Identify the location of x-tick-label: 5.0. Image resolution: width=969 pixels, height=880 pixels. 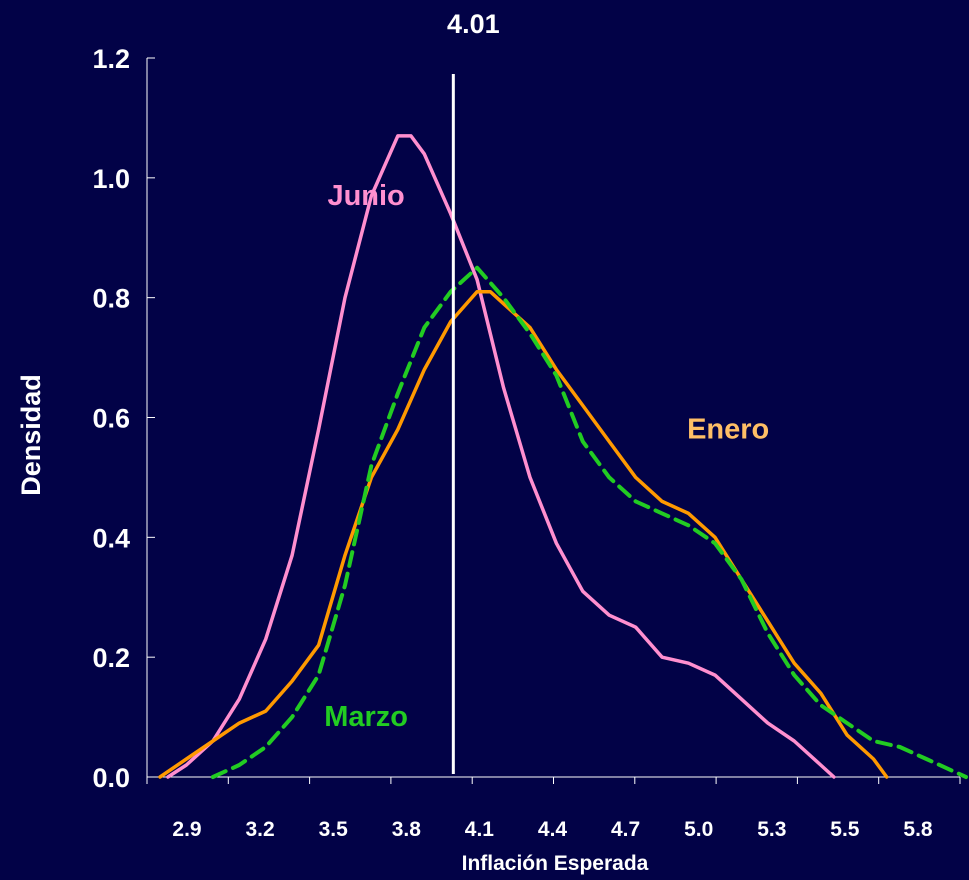
(698, 829).